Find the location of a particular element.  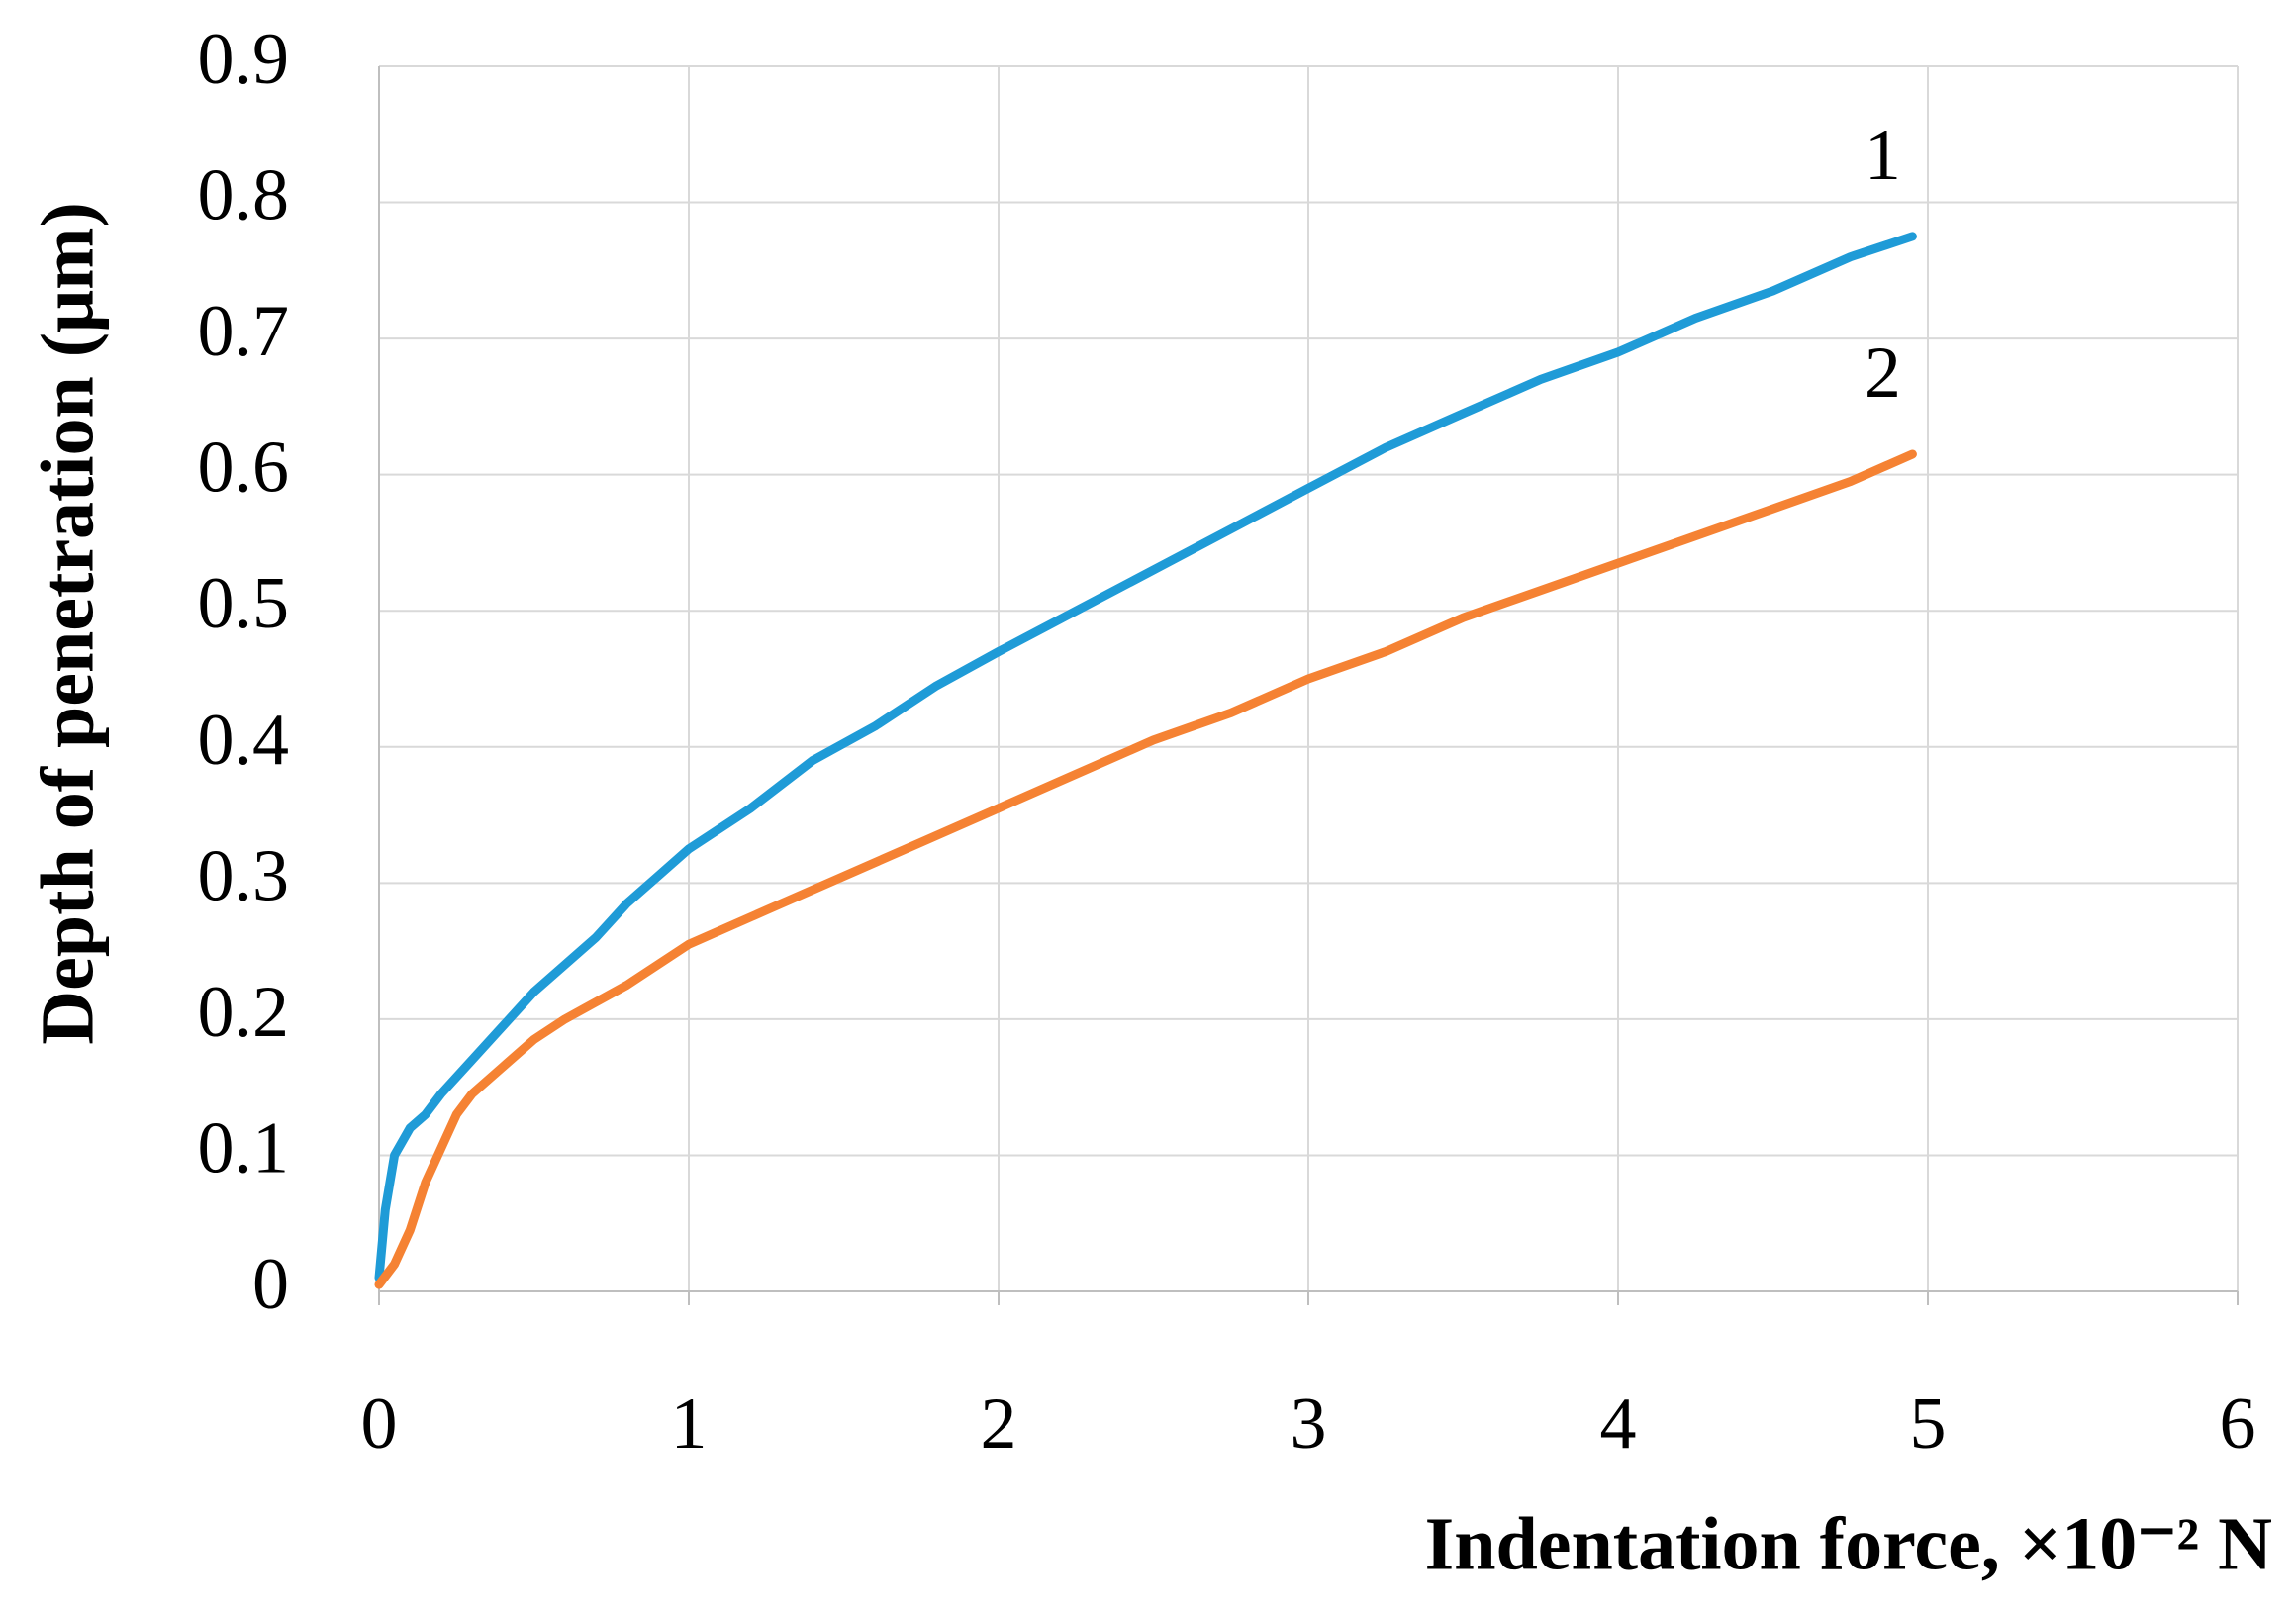

y-tick-label: 0.4 is located at coordinates (244, 740).